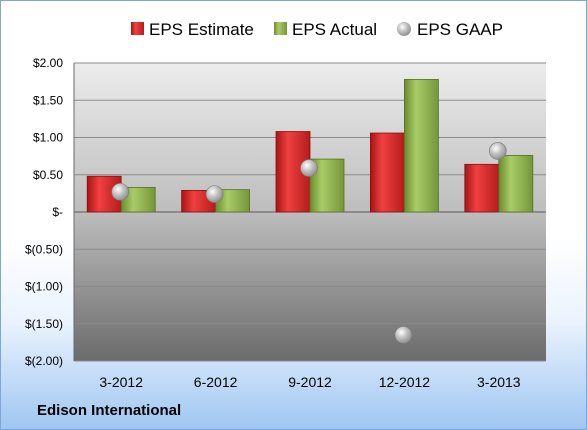 This screenshot has width=587, height=430. Describe the element at coordinates (48, 175) in the screenshot. I see `y-tick-label: $0.50` at that location.